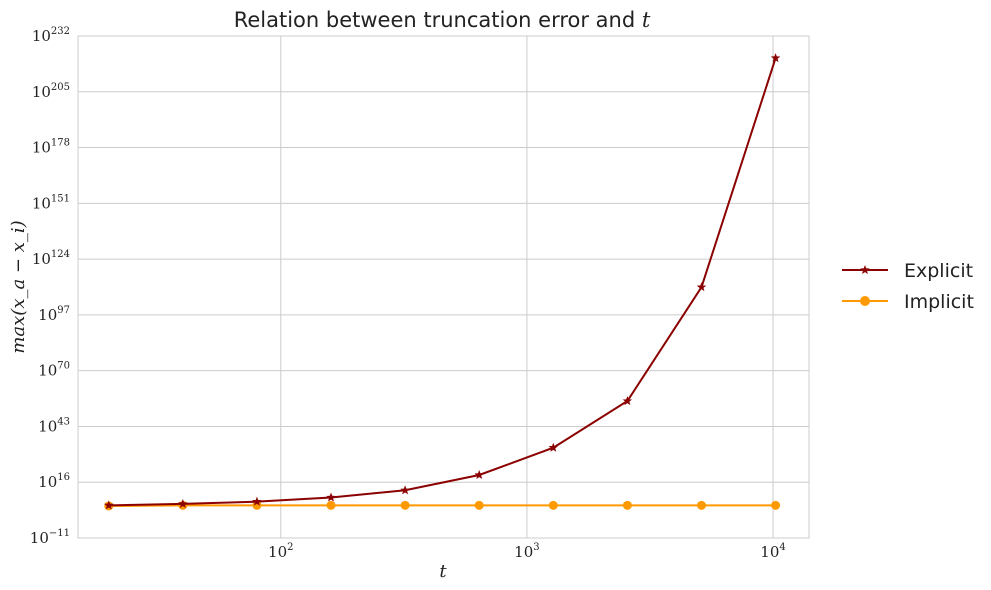 The height and width of the screenshot is (590, 991). Describe the element at coordinates (536, 547) in the screenshot. I see `x-tick-exponent: 3` at that location.